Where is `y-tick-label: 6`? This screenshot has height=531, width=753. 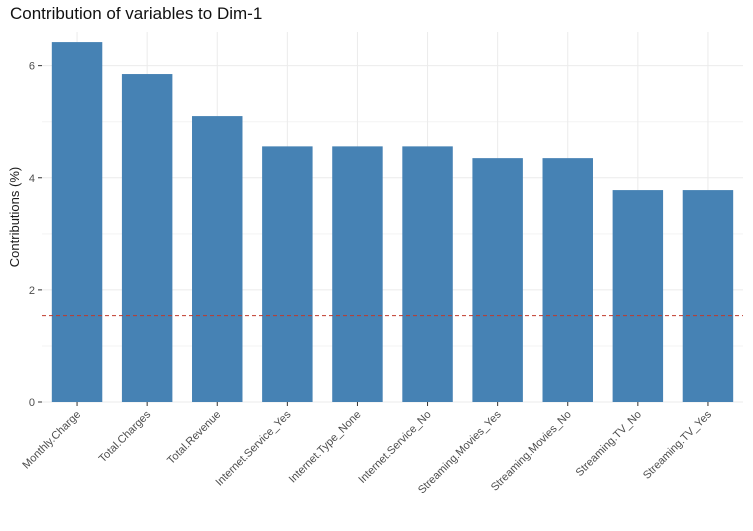 y-tick-label: 6 is located at coordinates (32, 67).